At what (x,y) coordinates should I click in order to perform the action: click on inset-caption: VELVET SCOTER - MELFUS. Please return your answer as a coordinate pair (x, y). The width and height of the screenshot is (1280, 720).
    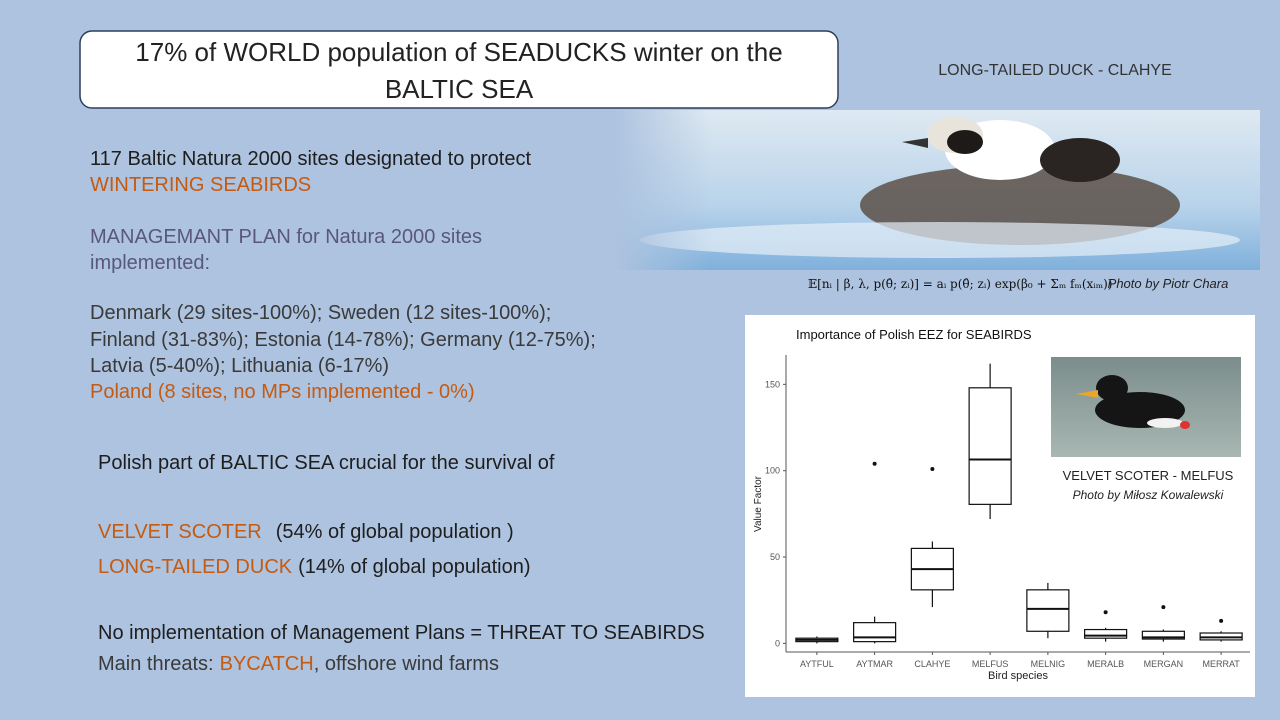
    Looking at the image, I should click on (1148, 475).